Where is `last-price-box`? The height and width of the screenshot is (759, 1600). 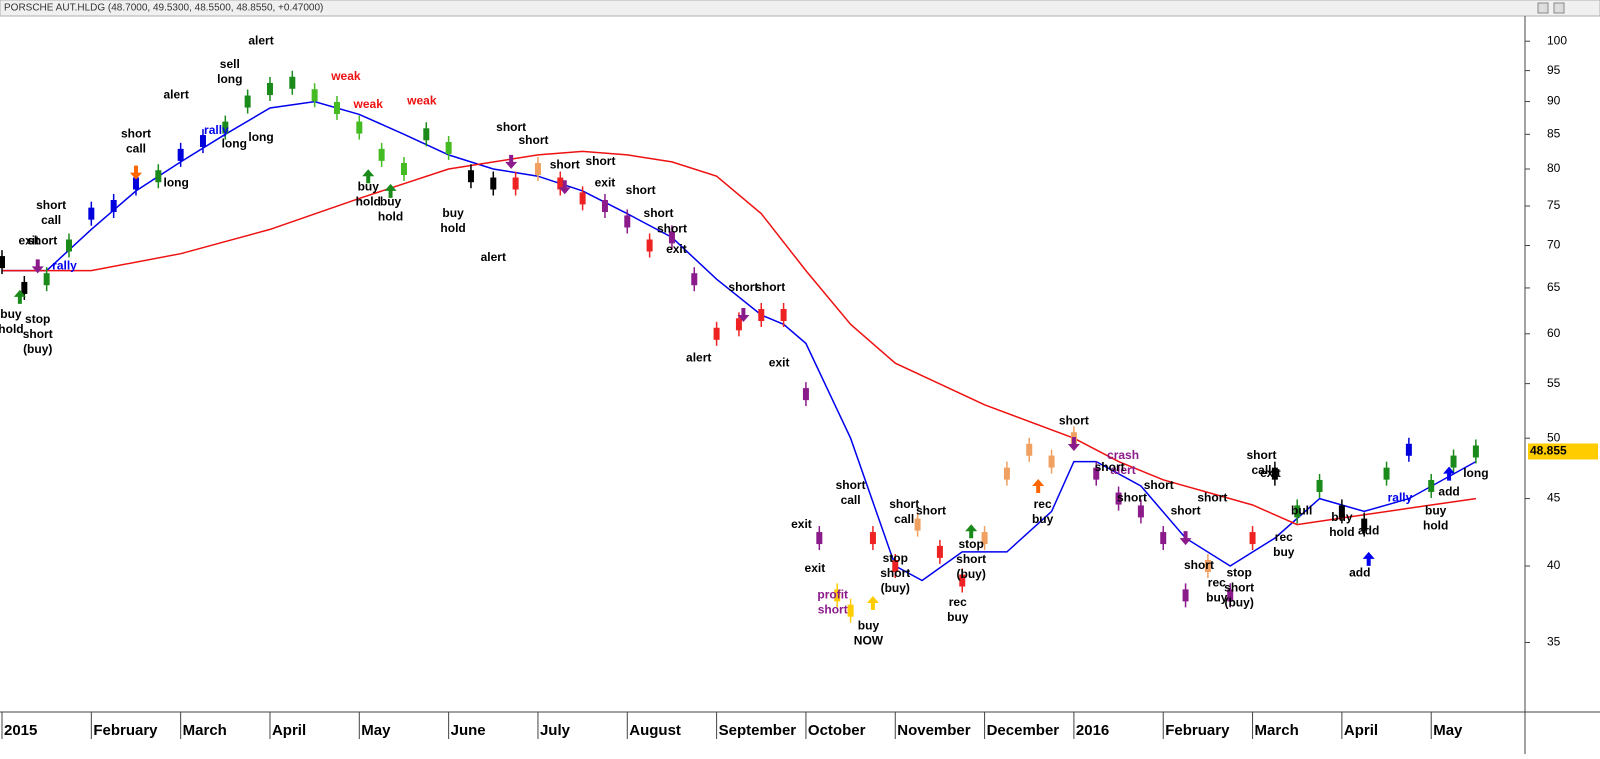 last-price-box is located at coordinates (1563, 451).